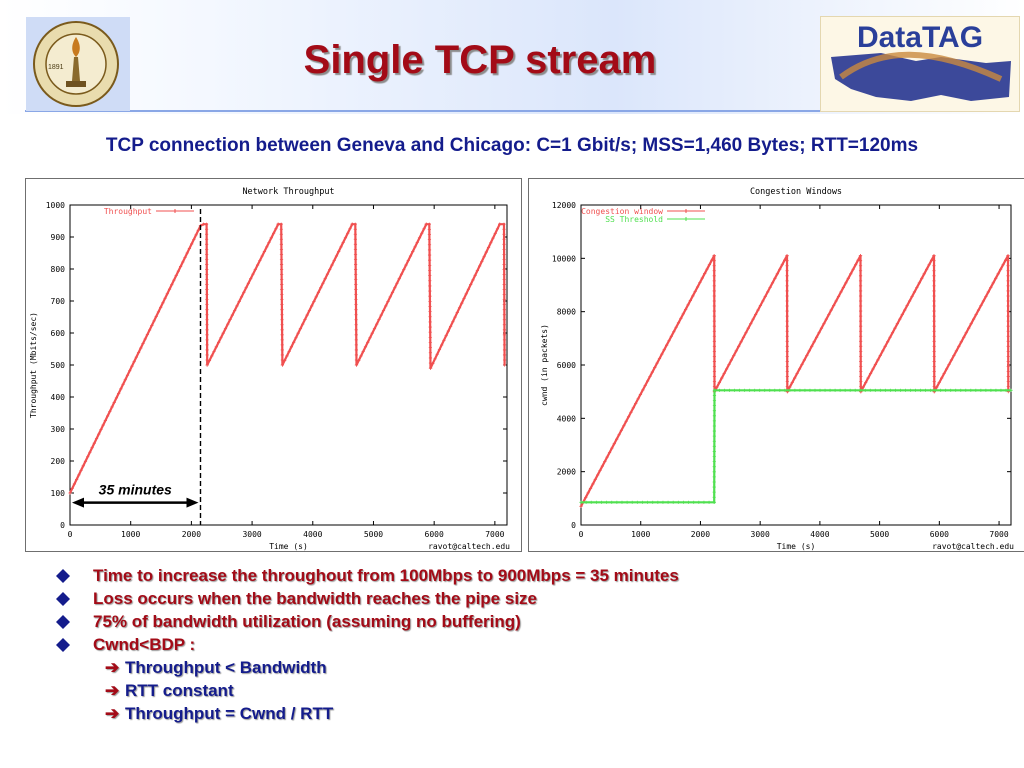 Image resolution: width=1024 pixels, height=768 pixels. Describe the element at coordinates (564, 258) in the screenshot. I see `y-tick-label: 10000` at that location.